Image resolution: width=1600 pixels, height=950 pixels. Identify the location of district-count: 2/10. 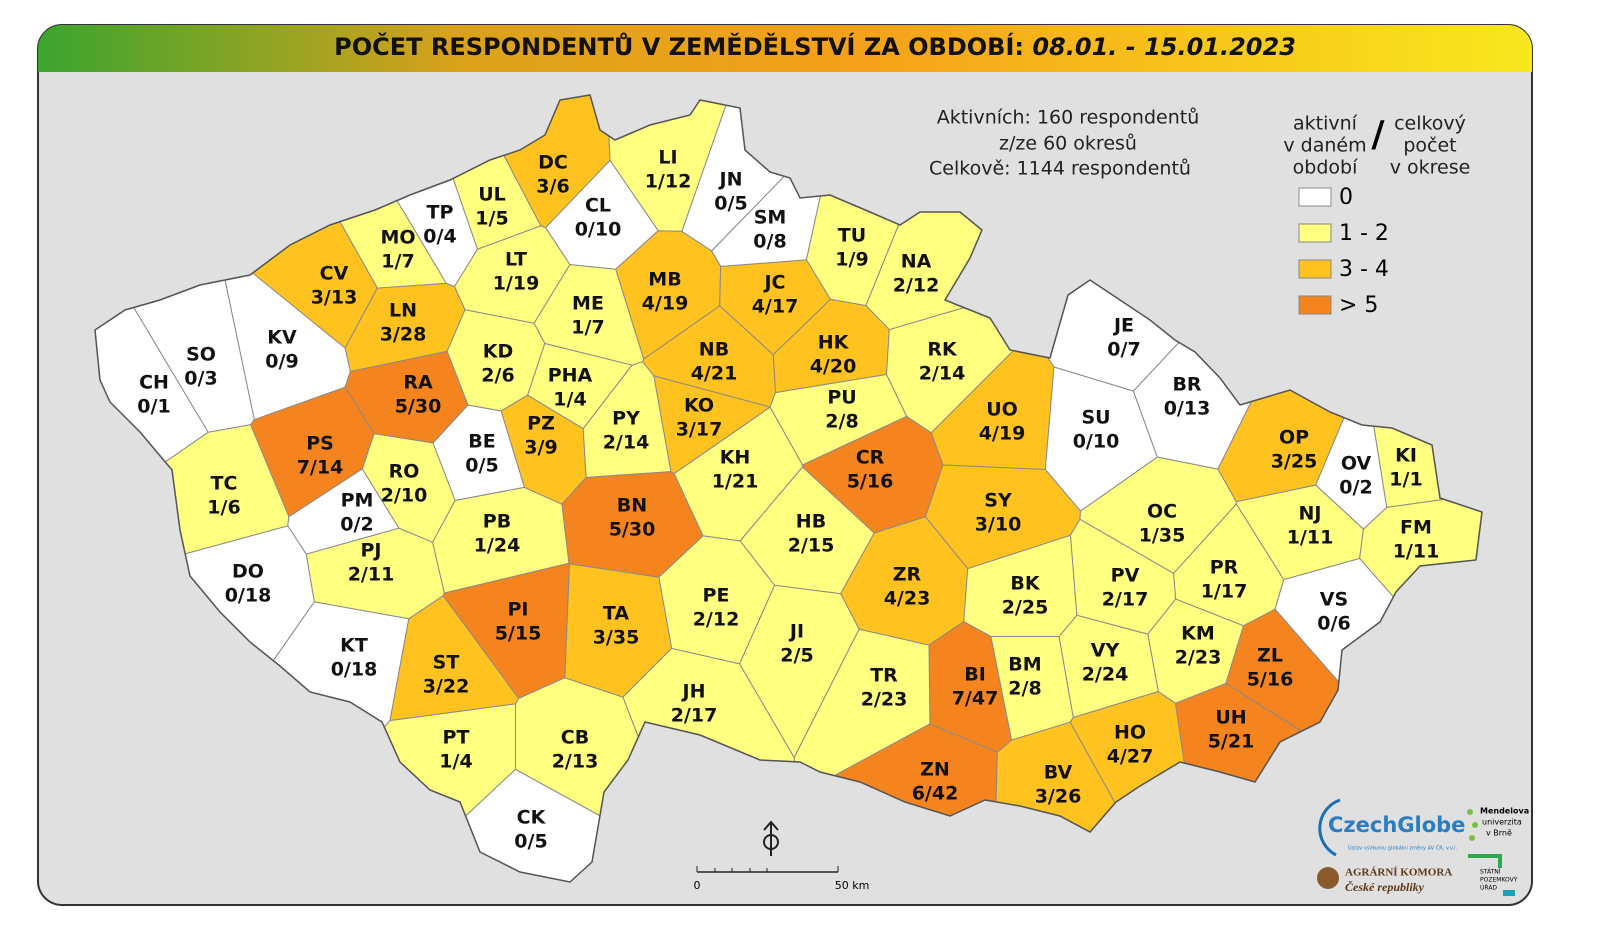
(404, 496).